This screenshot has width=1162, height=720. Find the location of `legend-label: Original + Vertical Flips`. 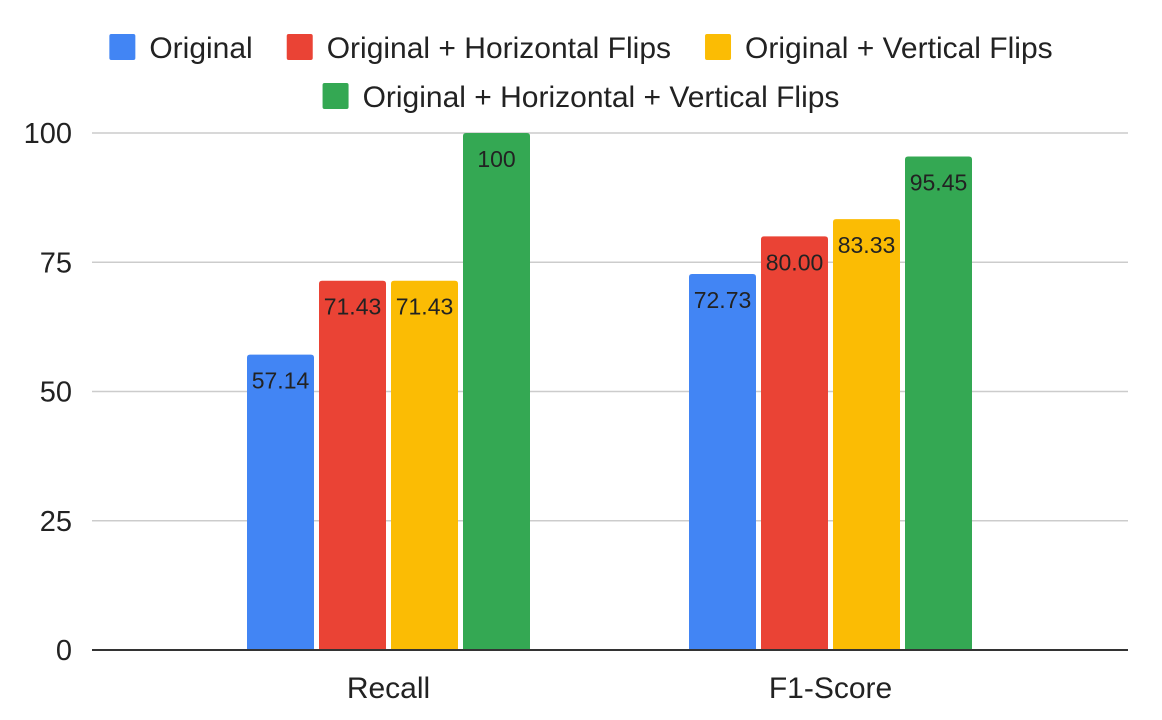

legend-label: Original + Vertical Flips is located at coordinates (899, 48).